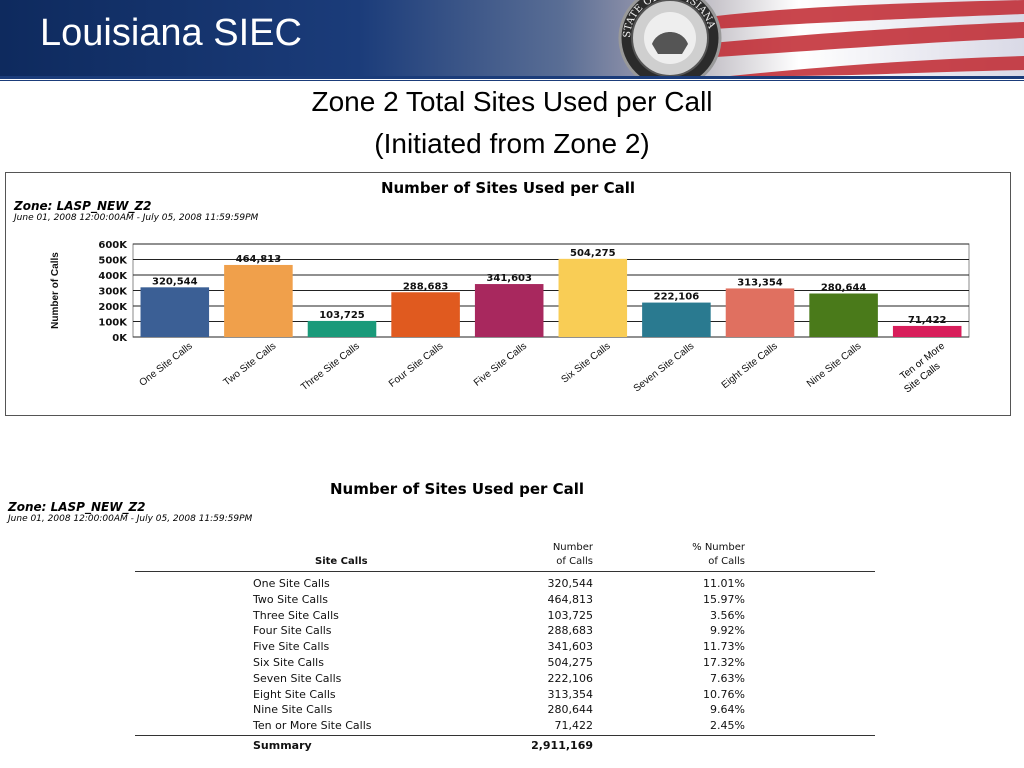 The width and height of the screenshot is (1024, 768). Describe the element at coordinates (113, 307) in the screenshot. I see `y-tick-label: 200K` at that location.